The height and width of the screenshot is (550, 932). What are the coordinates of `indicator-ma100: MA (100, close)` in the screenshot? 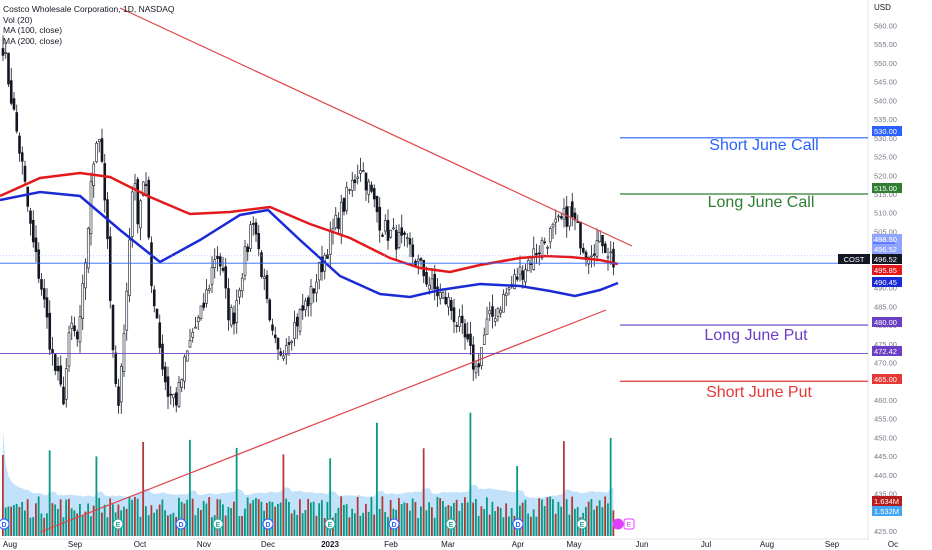 It's located at (33, 30).